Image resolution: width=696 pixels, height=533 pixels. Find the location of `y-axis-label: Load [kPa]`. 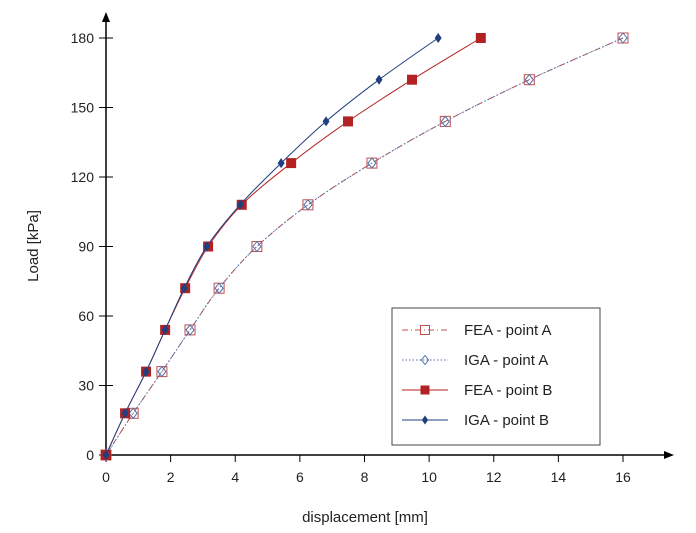

y-axis-label: Load [kPa] is located at coordinates (33, 246).